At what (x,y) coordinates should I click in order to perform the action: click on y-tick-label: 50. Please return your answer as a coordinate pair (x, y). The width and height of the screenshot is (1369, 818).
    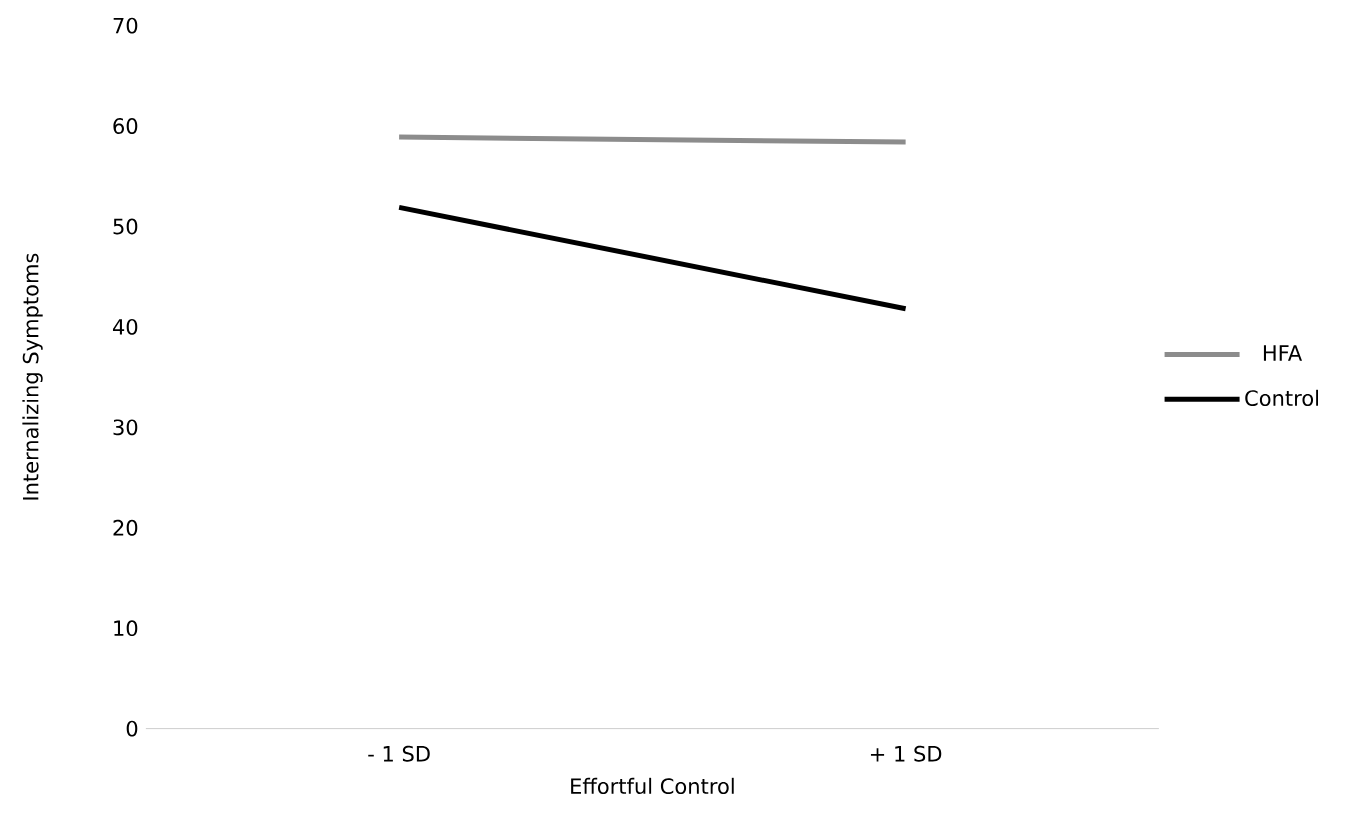
    Looking at the image, I should click on (125, 226).